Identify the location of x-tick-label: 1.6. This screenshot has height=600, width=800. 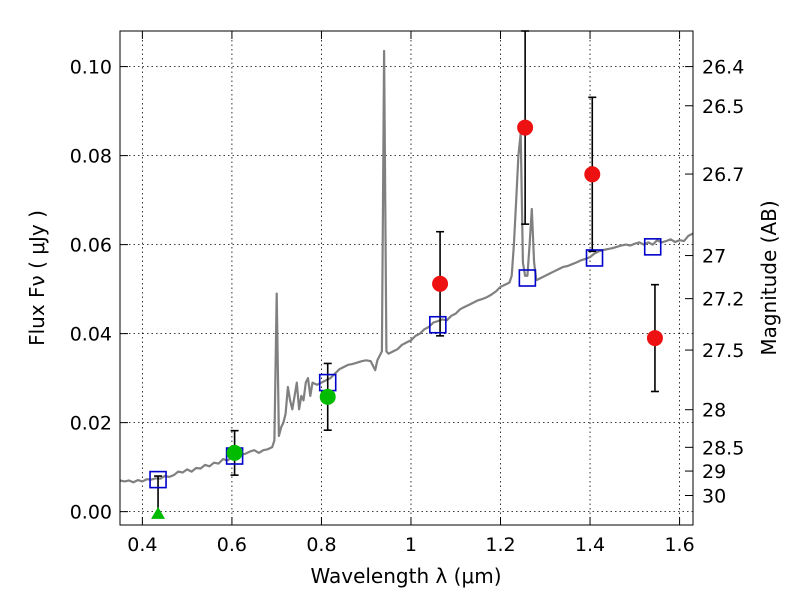
(679, 545).